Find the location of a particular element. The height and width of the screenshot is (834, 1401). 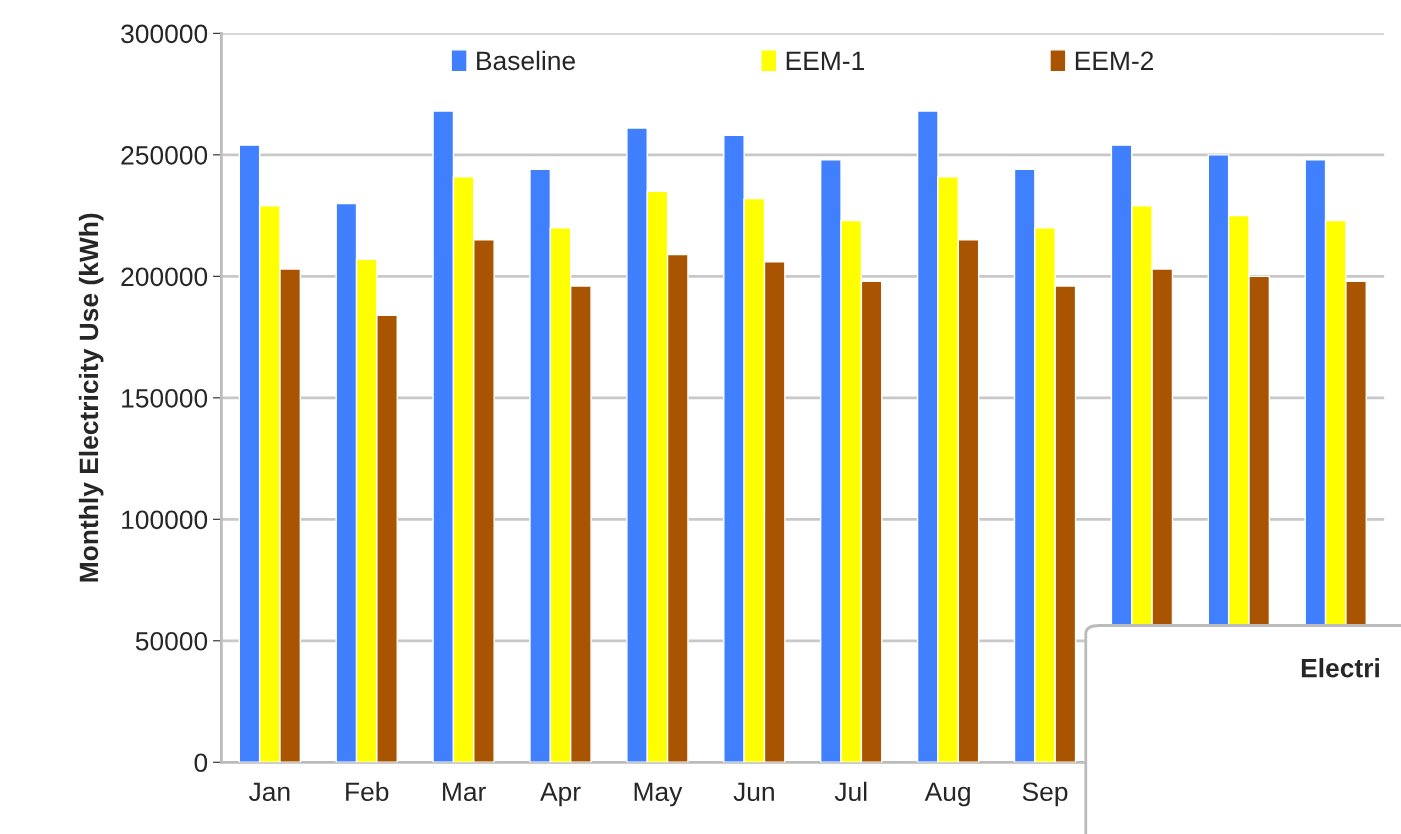

x-tick-label: Jan is located at coordinates (269, 792).